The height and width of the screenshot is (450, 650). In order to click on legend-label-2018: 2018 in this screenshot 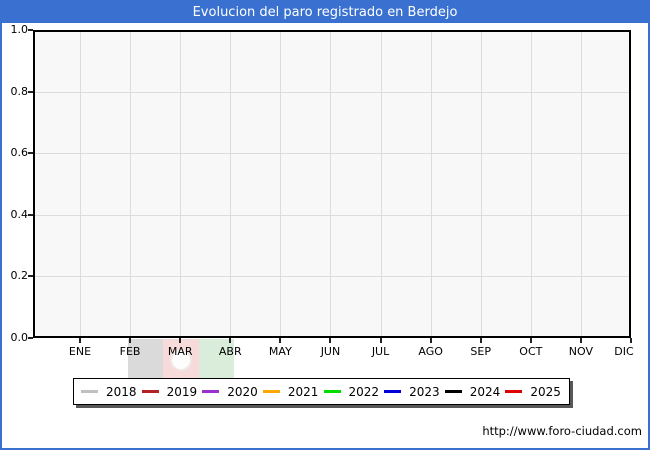, I will do `click(121, 391)`.